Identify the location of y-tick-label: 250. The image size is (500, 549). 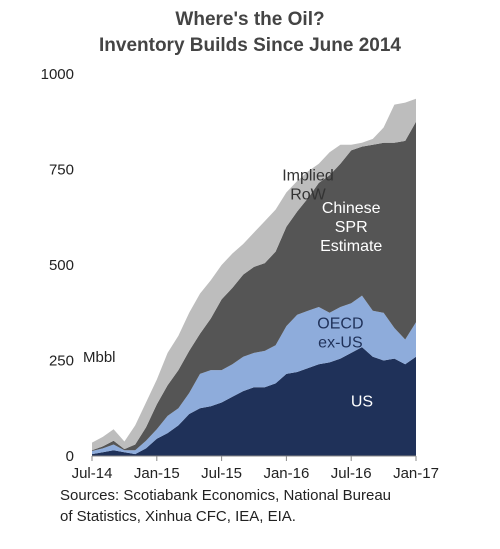
(61, 361).